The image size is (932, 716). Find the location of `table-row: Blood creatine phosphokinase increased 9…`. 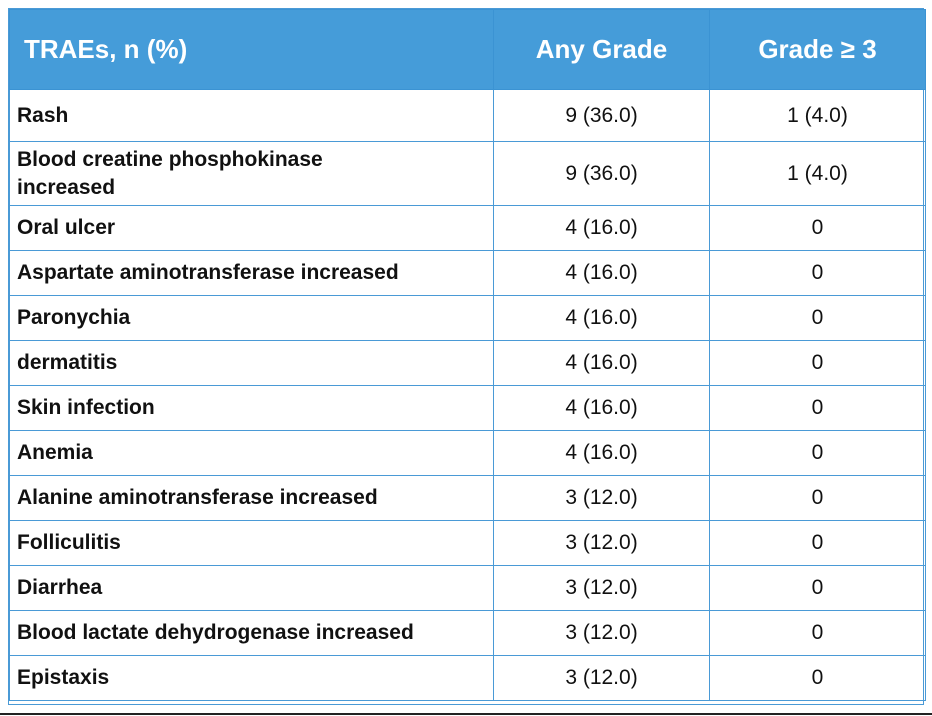

table-row: Blood creatine phosphokinase increased 9… is located at coordinates (467, 173).